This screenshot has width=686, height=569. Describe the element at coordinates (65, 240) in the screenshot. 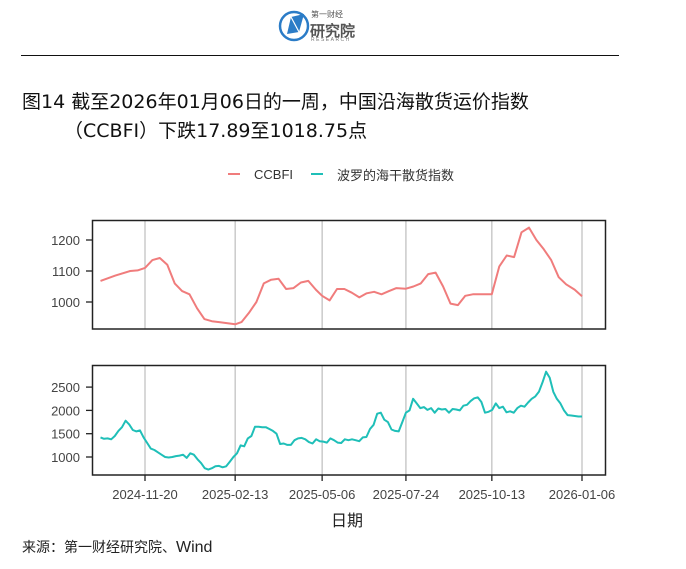

I see `svg-text: 1200` at that location.